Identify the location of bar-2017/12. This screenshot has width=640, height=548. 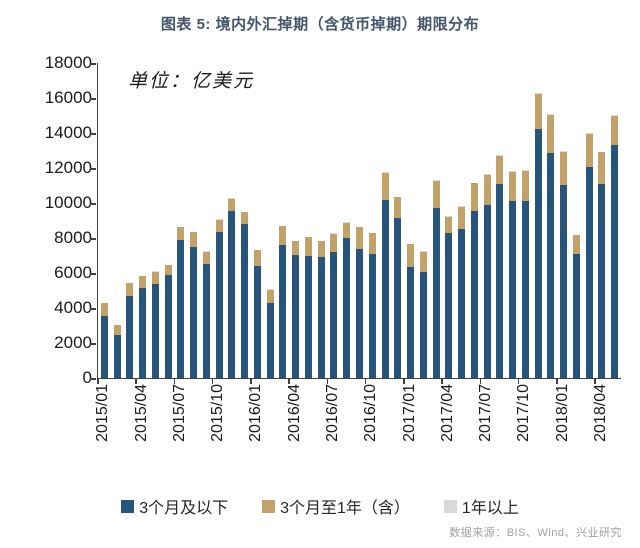
(551, 246).